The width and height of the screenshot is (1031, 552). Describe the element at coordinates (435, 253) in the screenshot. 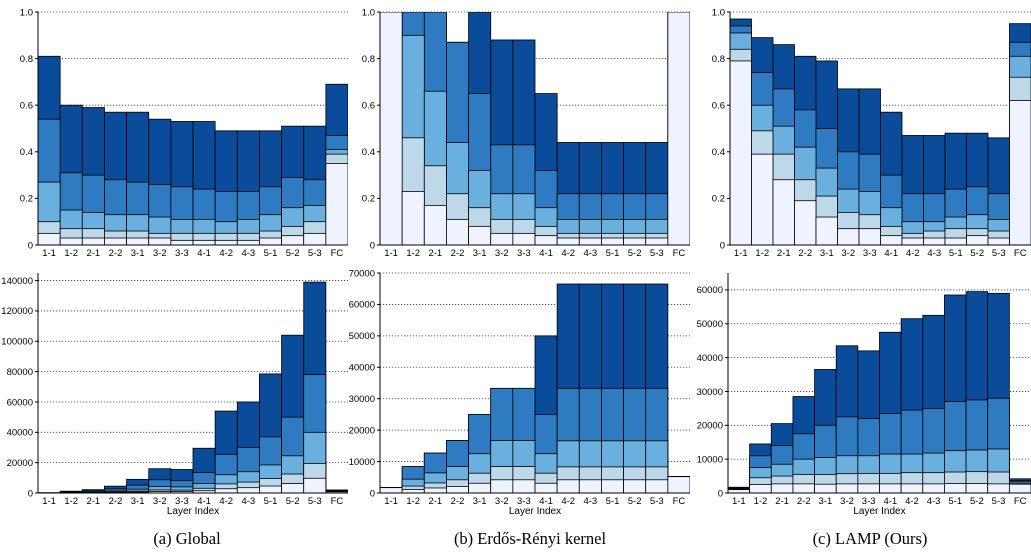

I see `x-tick-label: 2-1` at that location.